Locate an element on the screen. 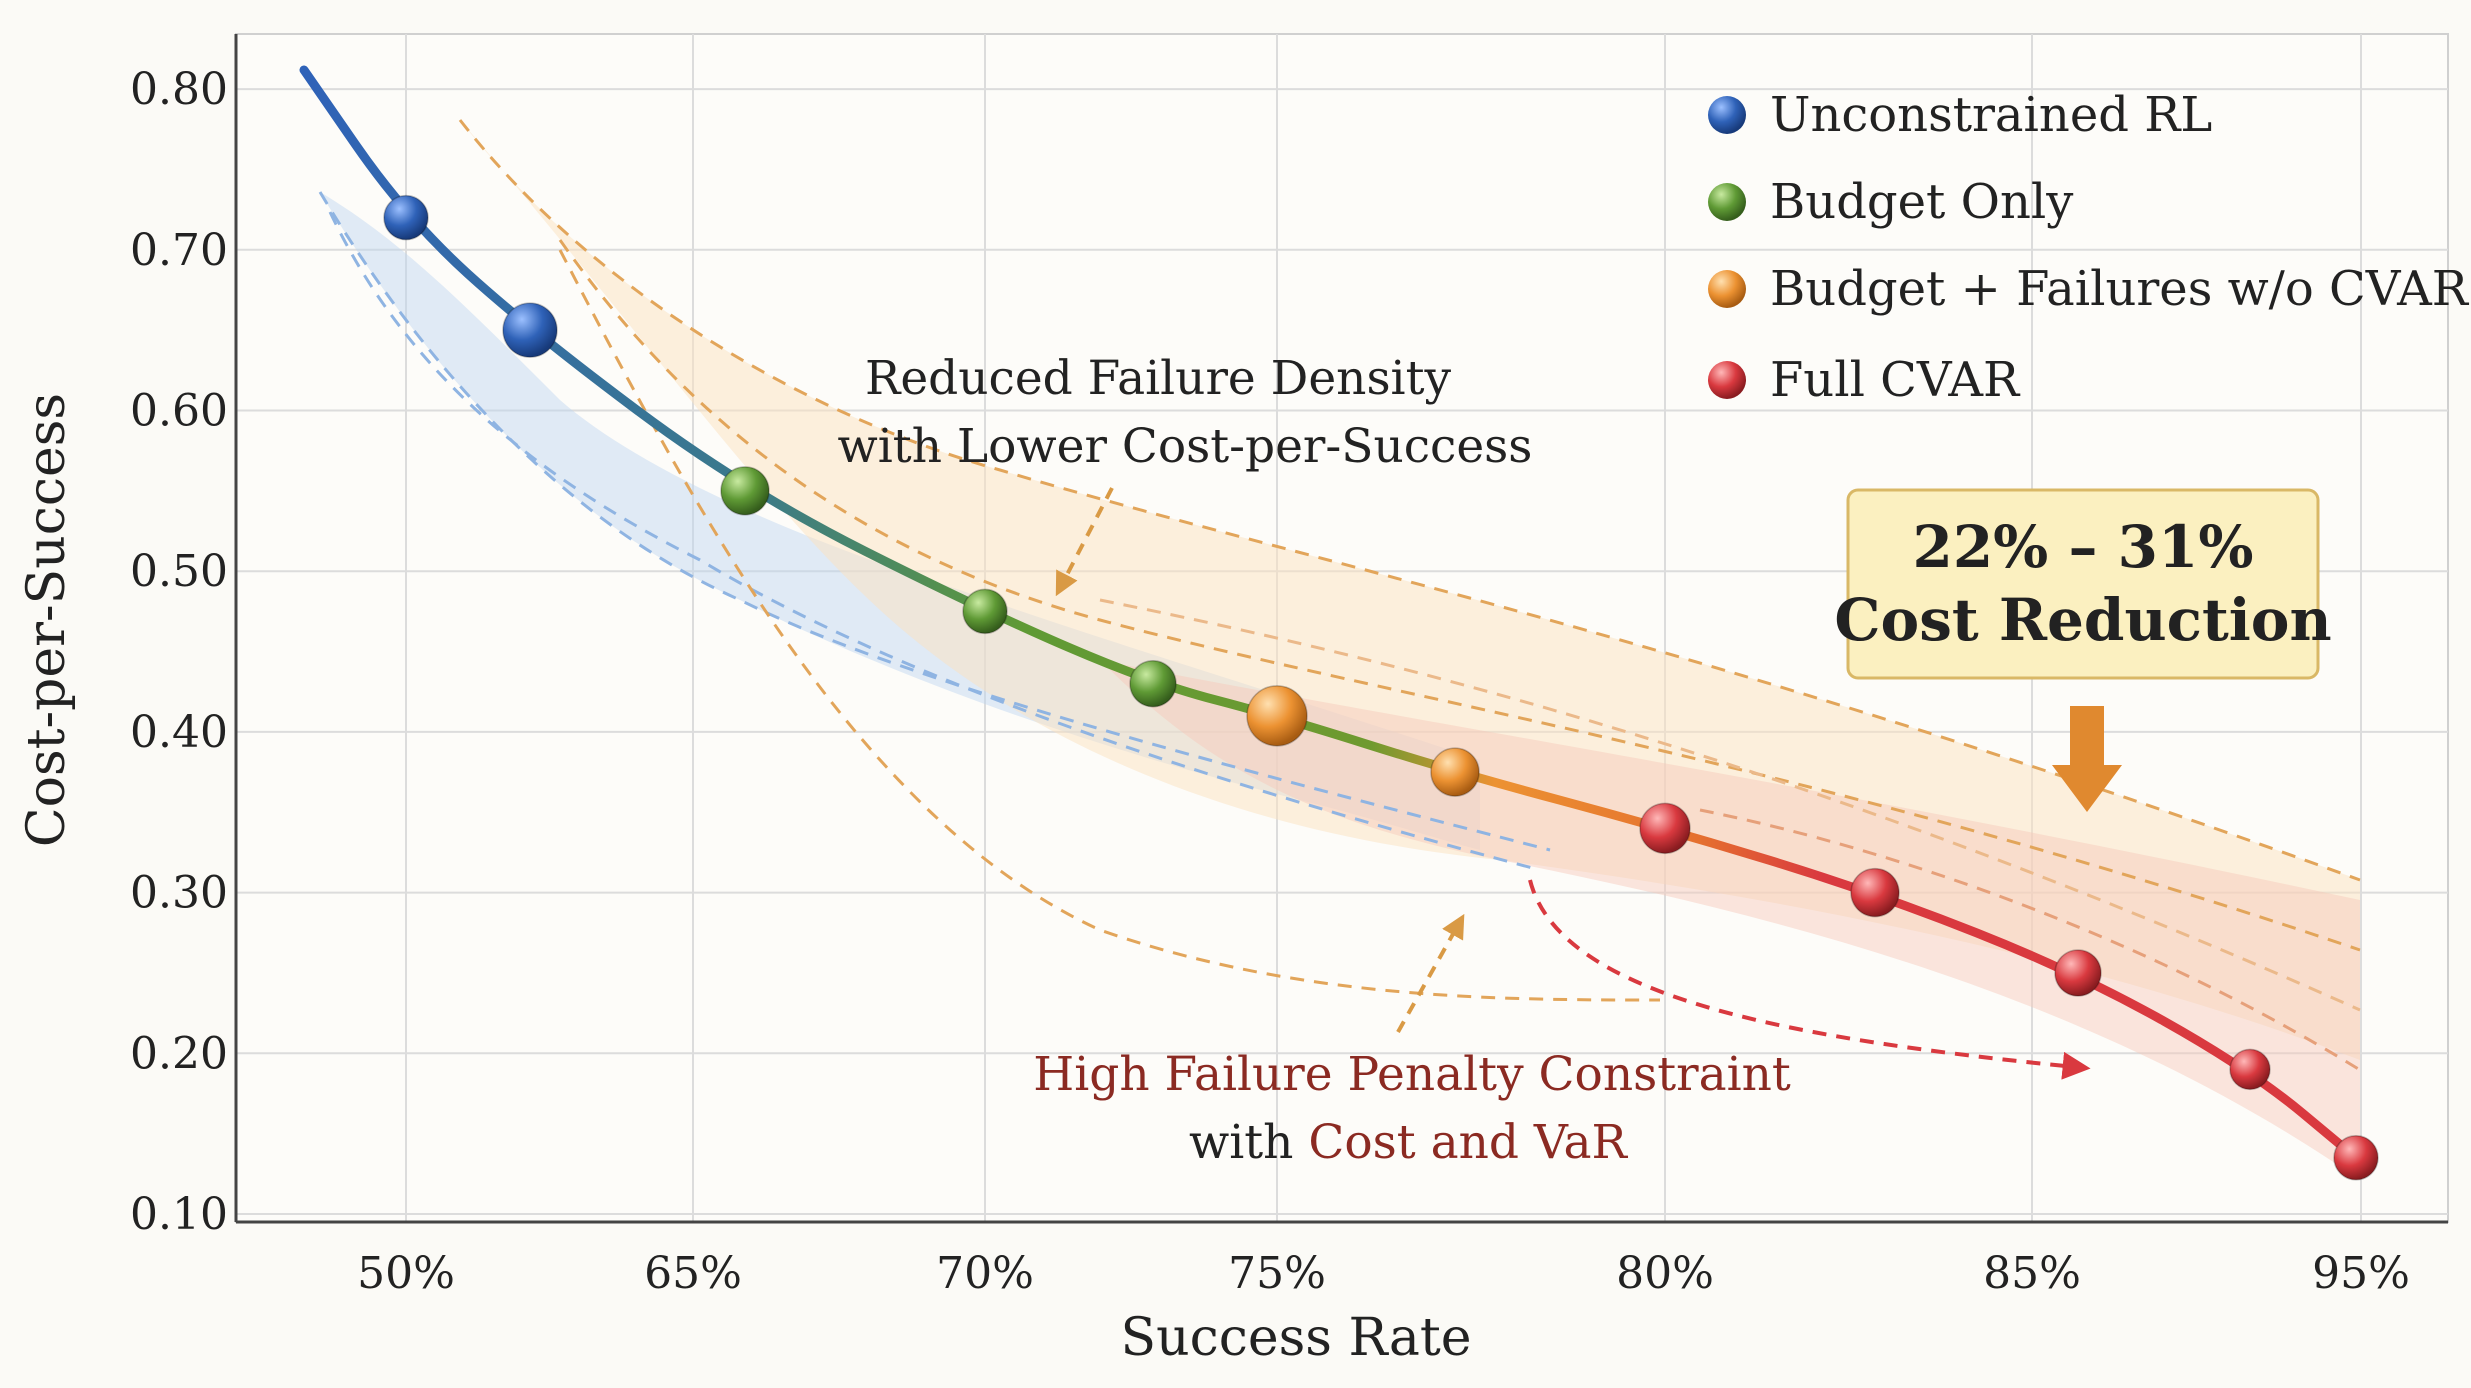 This screenshot has width=2471, height=1388. y-tick-label: 0.10 is located at coordinates (179, 1214).